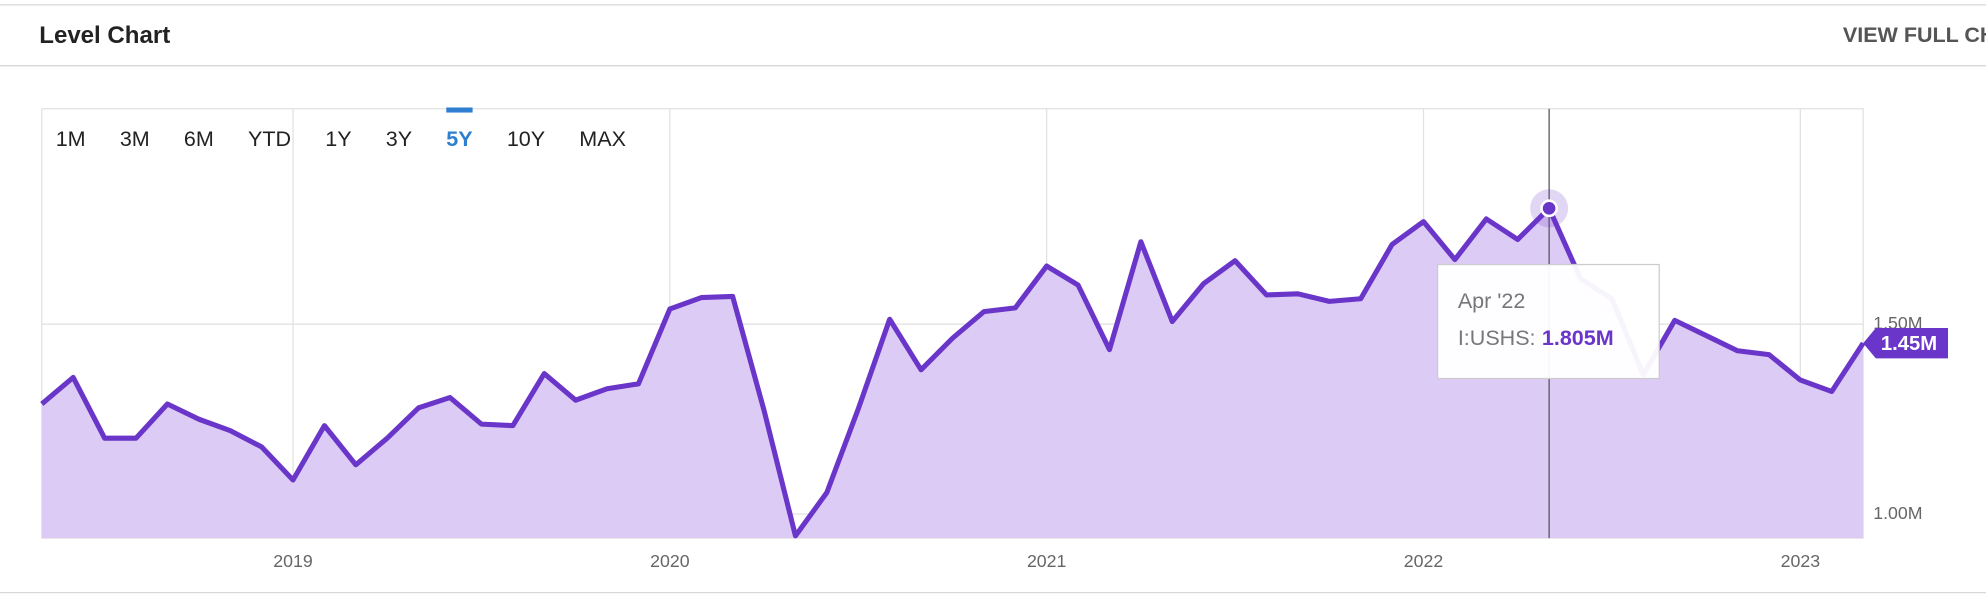 The height and width of the screenshot is (605, 1986). Describe the element at coordinates (293, 561) in the screenshot. I see `x-tick-label: 2019` at that location.